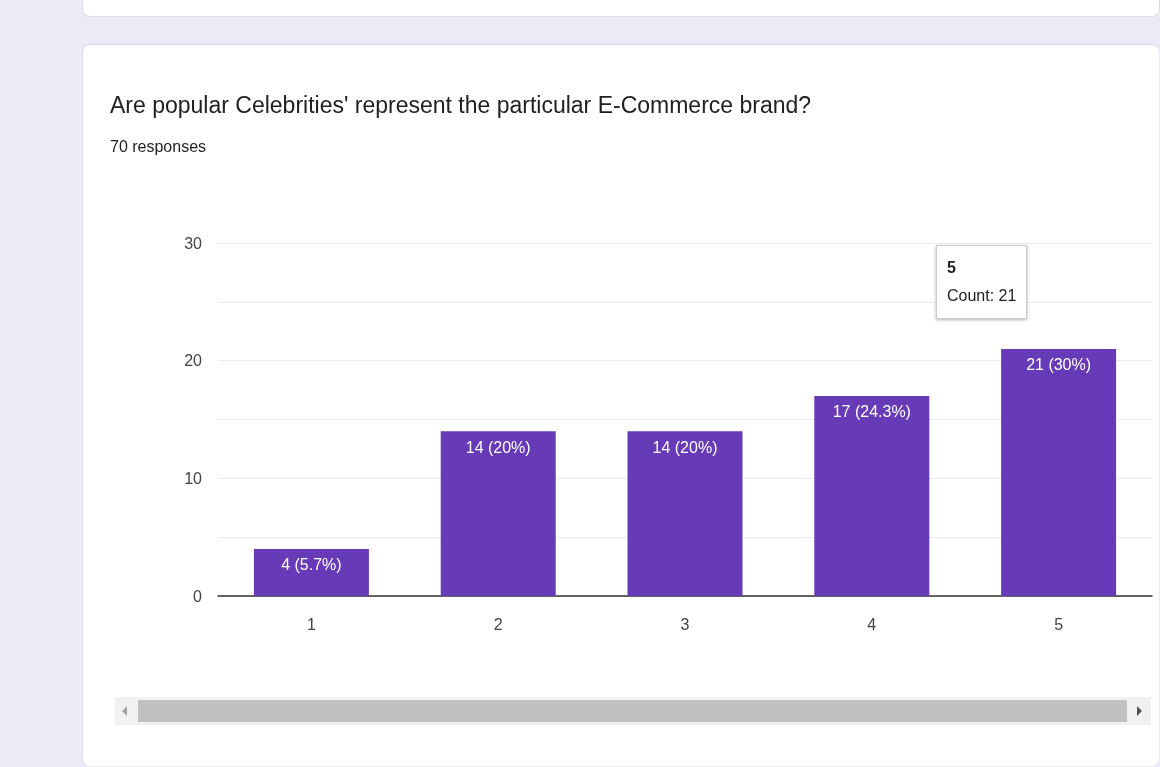  I want to click on x-tick-label: 5, so click(1059, 624).